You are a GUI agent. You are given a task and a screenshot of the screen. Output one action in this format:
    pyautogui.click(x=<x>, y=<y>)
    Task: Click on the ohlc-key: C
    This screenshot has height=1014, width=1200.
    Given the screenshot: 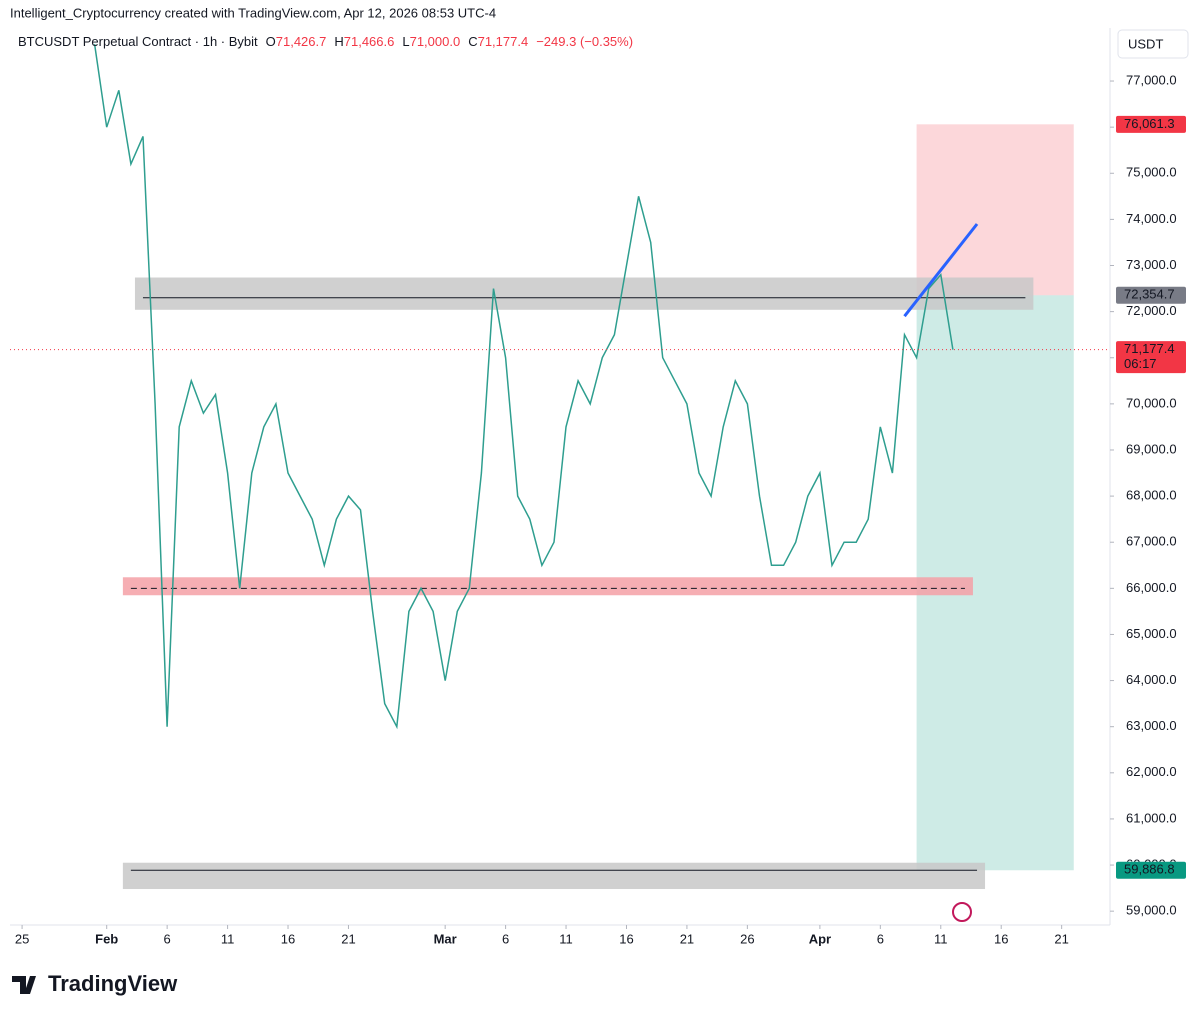 What is the action you would take?
    pyautogui.click(x=472, y=41)
    